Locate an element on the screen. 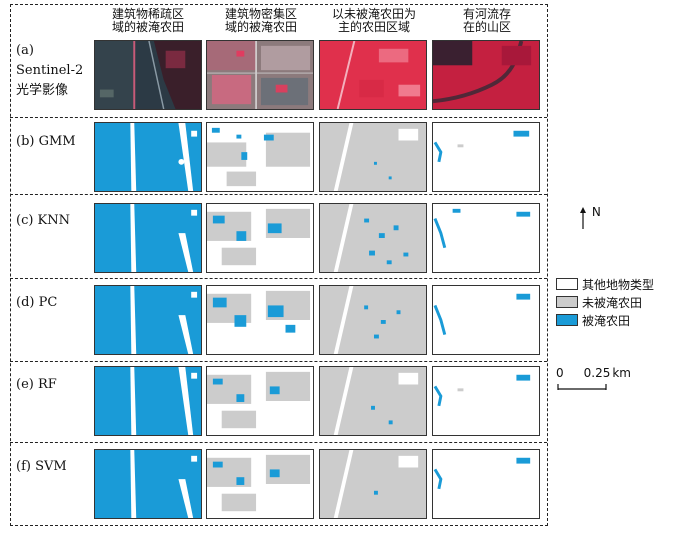  legend-item-other: 其他地物类型 is located at coordinates (605, 284).